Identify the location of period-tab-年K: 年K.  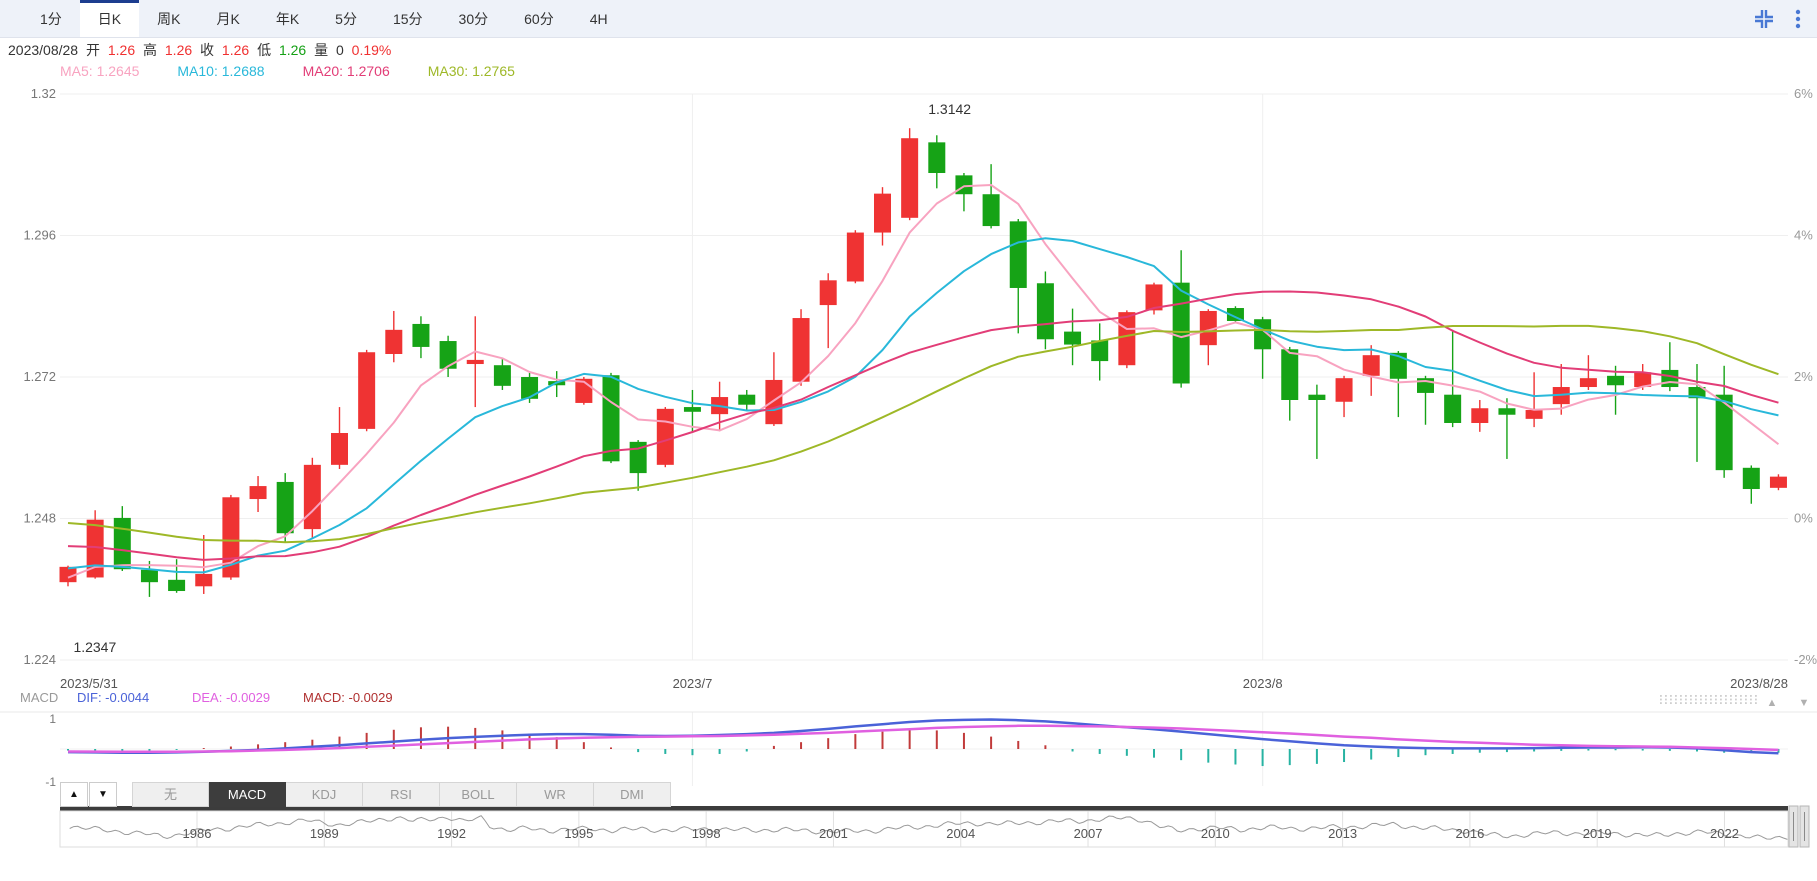
(287, 19).